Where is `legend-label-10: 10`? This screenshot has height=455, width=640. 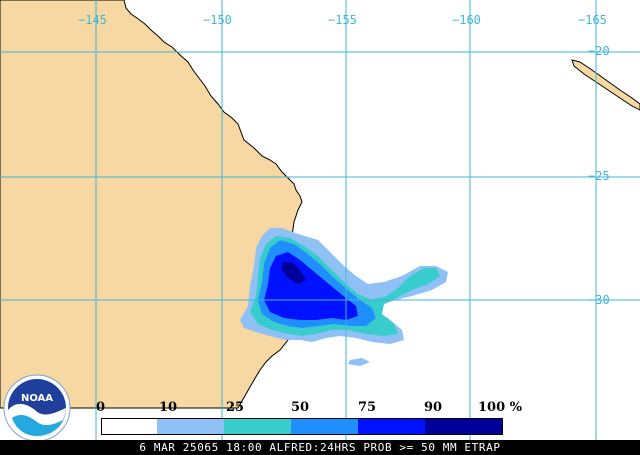 legend-label-10: 10 is located at coordinates (168, 407).